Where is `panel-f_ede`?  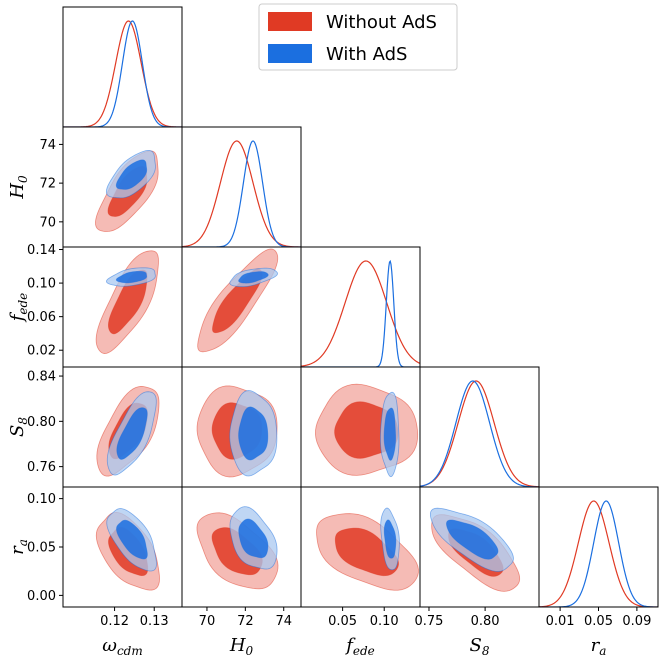
panel-f_ede is located at coordinates (360, 307).